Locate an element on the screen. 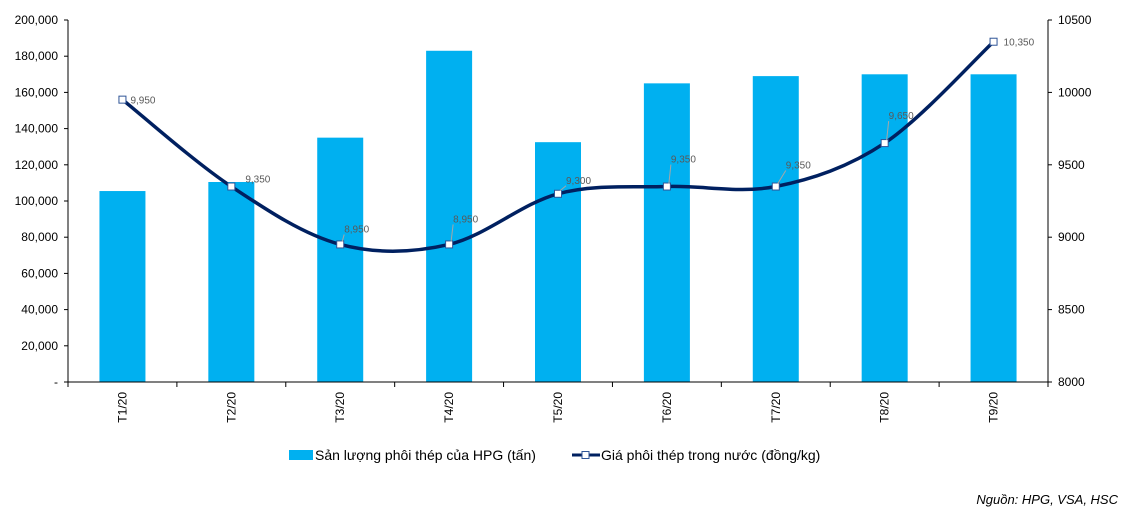  bar-T1/20 is located at coordinates (122, 286).